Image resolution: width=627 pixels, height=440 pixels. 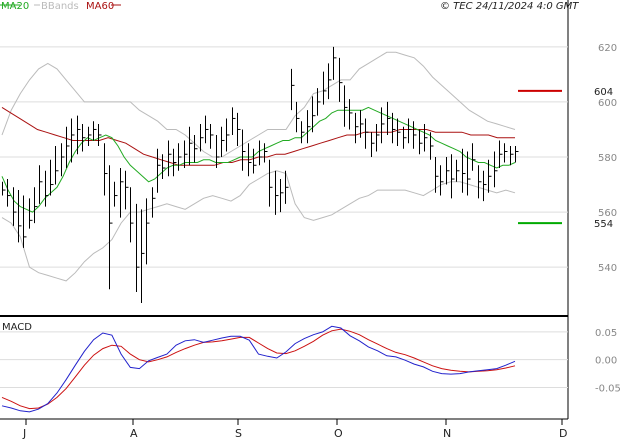 I want to click on ma60-legend-label: MA60, so click(x=100, y=6).